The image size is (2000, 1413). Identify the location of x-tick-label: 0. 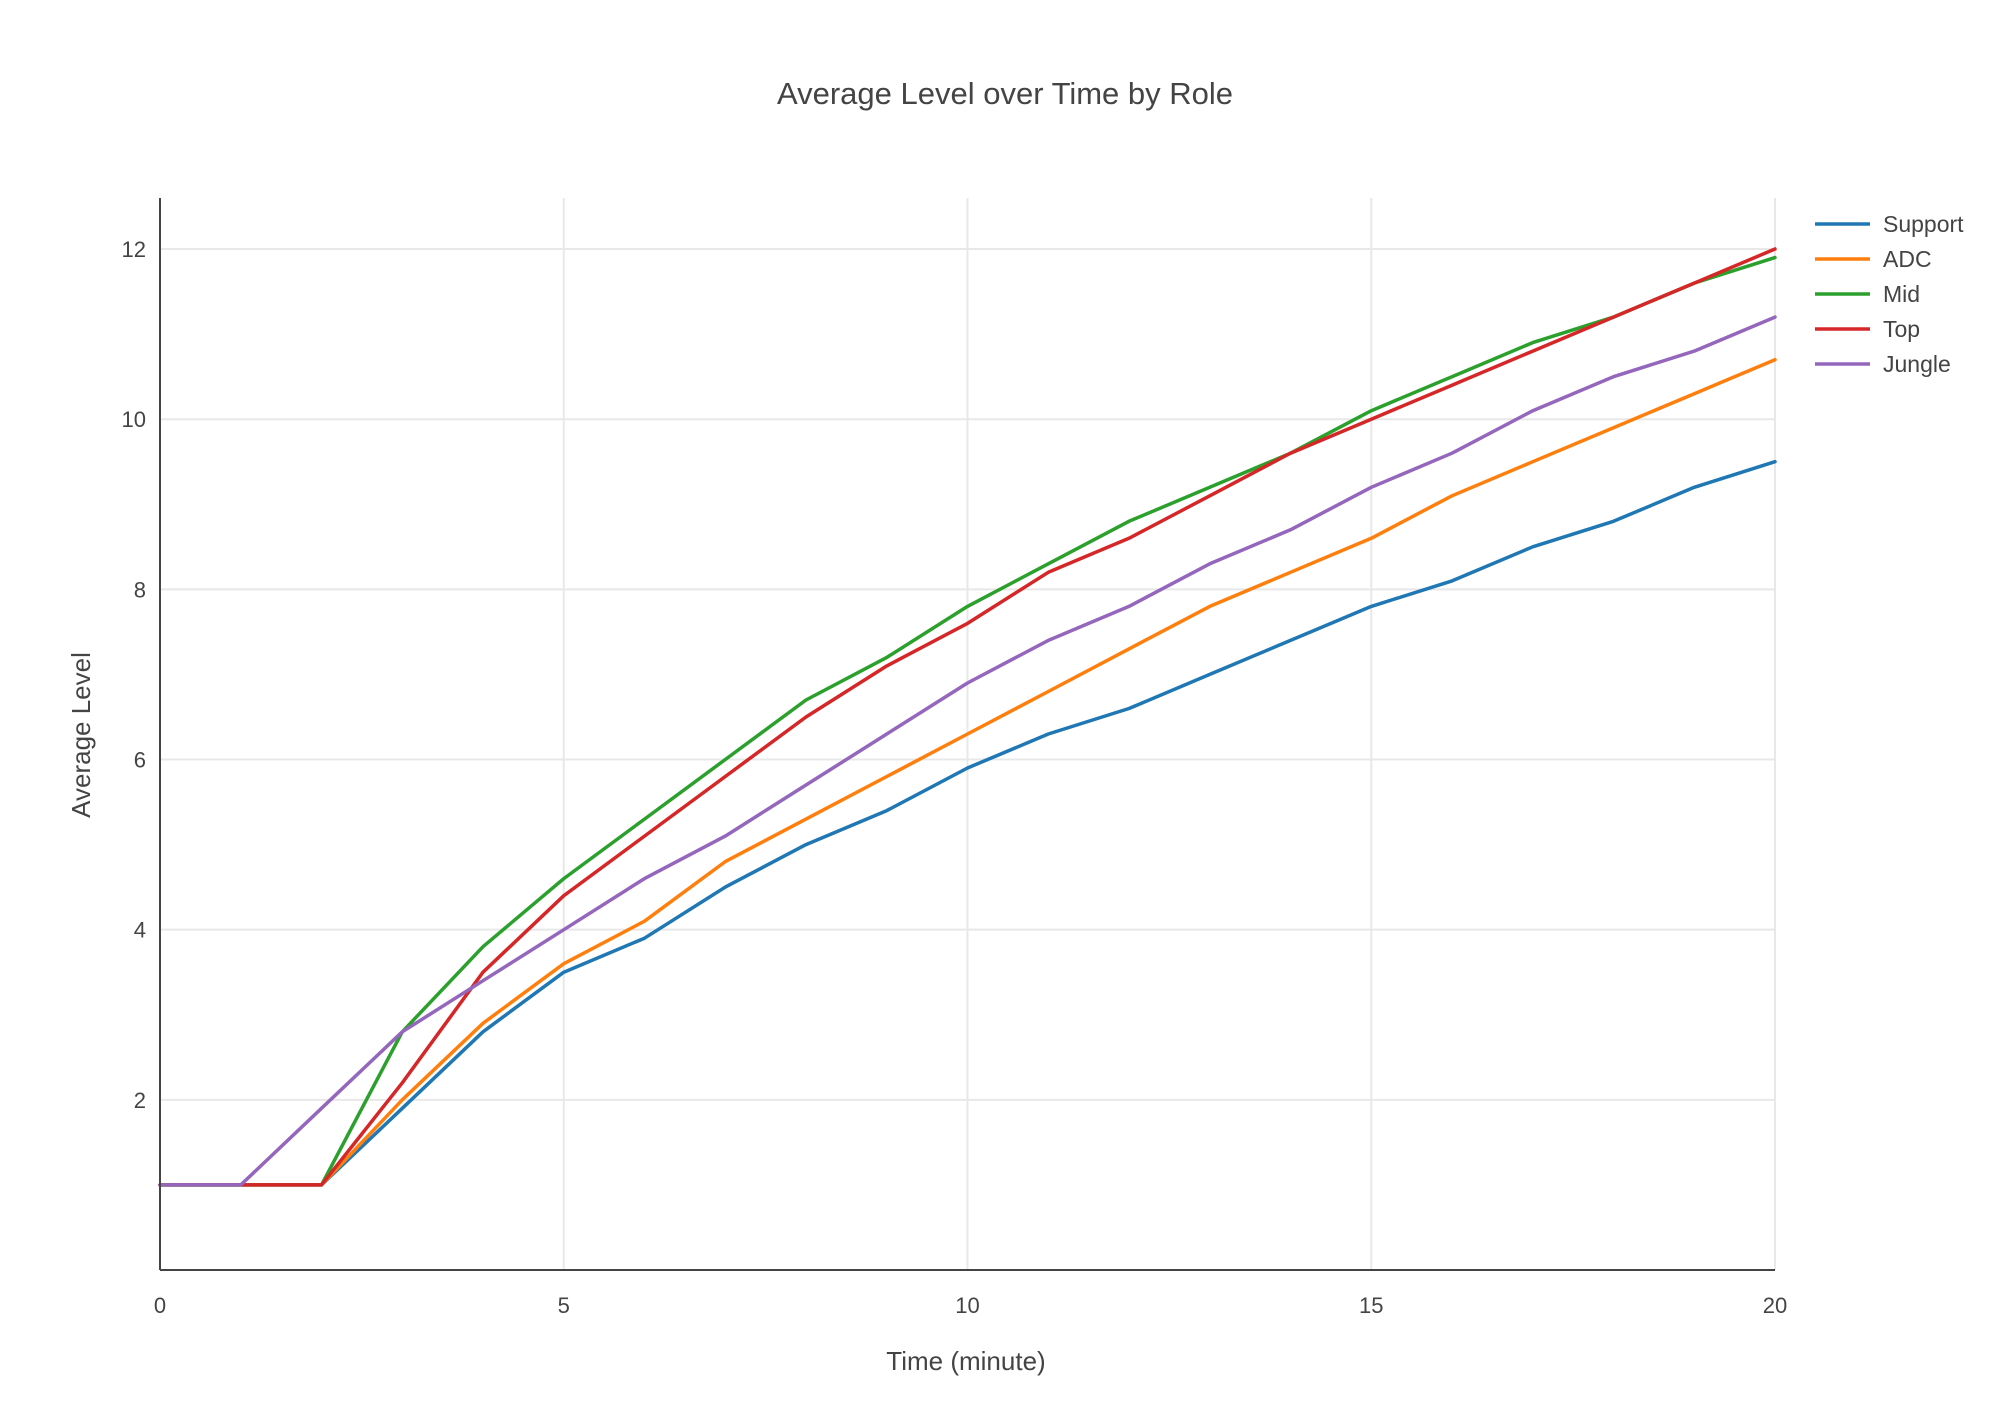
(160, 1305).